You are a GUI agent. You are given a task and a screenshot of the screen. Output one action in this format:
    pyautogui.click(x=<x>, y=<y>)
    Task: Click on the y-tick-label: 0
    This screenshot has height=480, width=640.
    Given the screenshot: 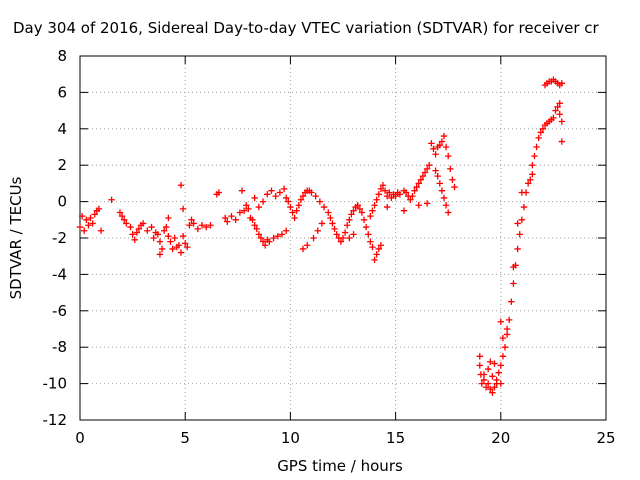 What is the action you would take?
    pyautogui.click(x=62, y=202)
    